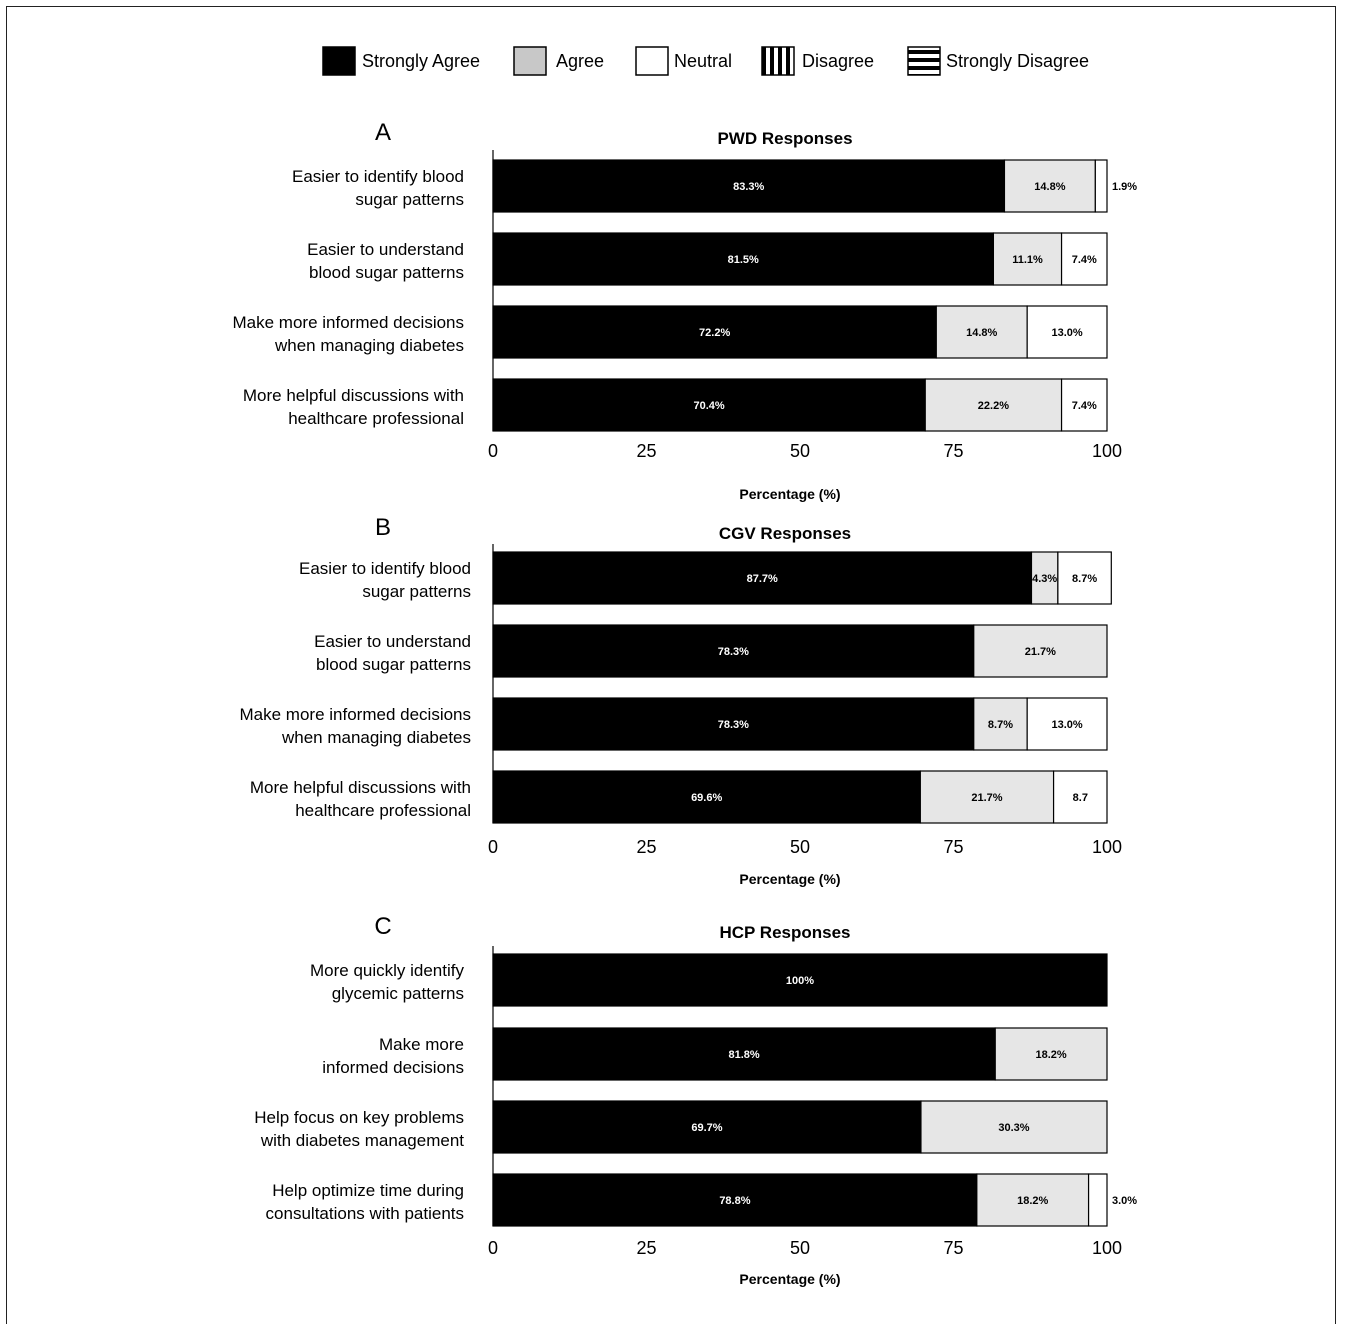 The height and width of the screenshot is (1324, 1346). What do you see at coordinates (1124, 1201) in the screenshot?
I see `data-label: 3.0%` at bounding box center [1124, 1201].